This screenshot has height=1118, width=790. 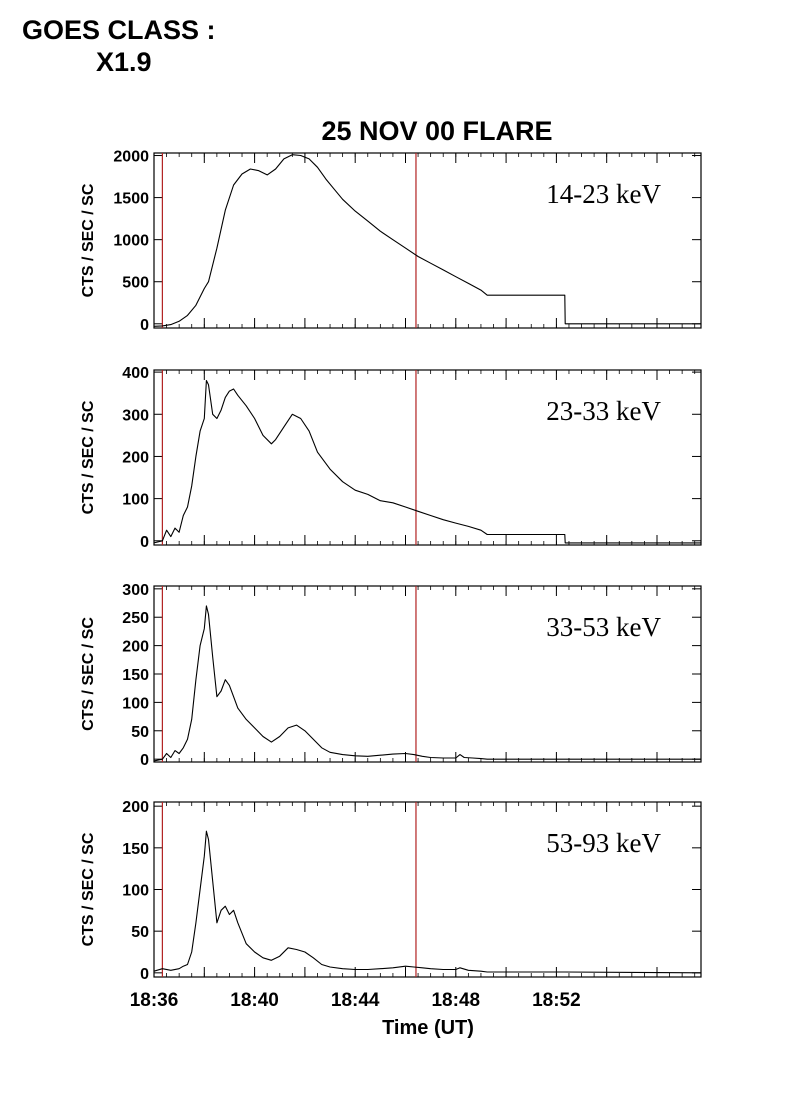 I want to click on y-tick-label: 400, so click(x=135, y=373).